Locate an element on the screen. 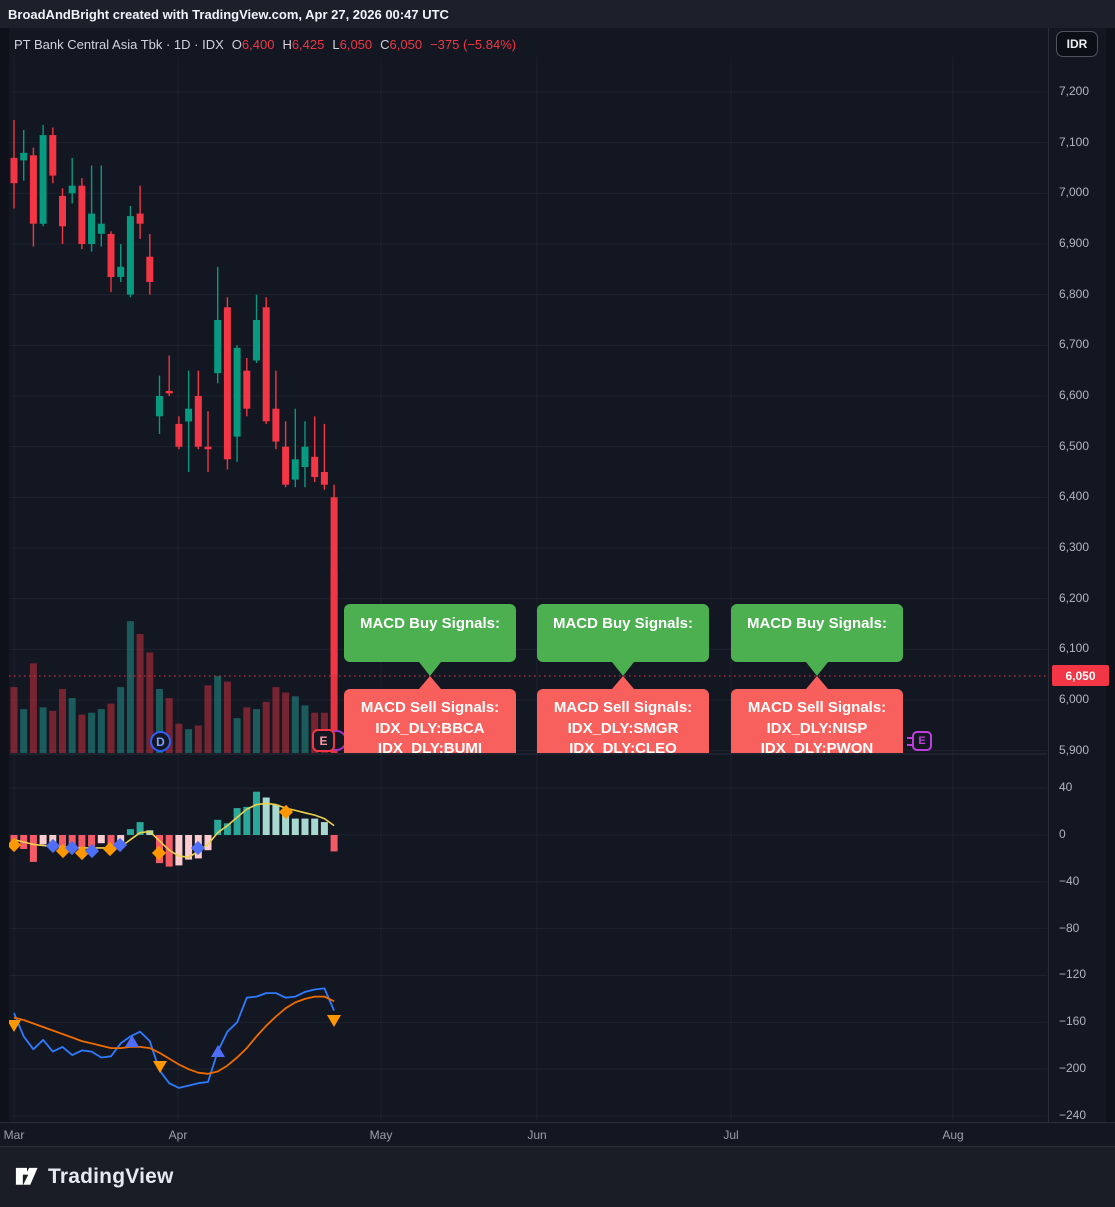 This screenshot has height=1207, width=1115. axis-label: 6,000 is located at coordinates (1074, 699).